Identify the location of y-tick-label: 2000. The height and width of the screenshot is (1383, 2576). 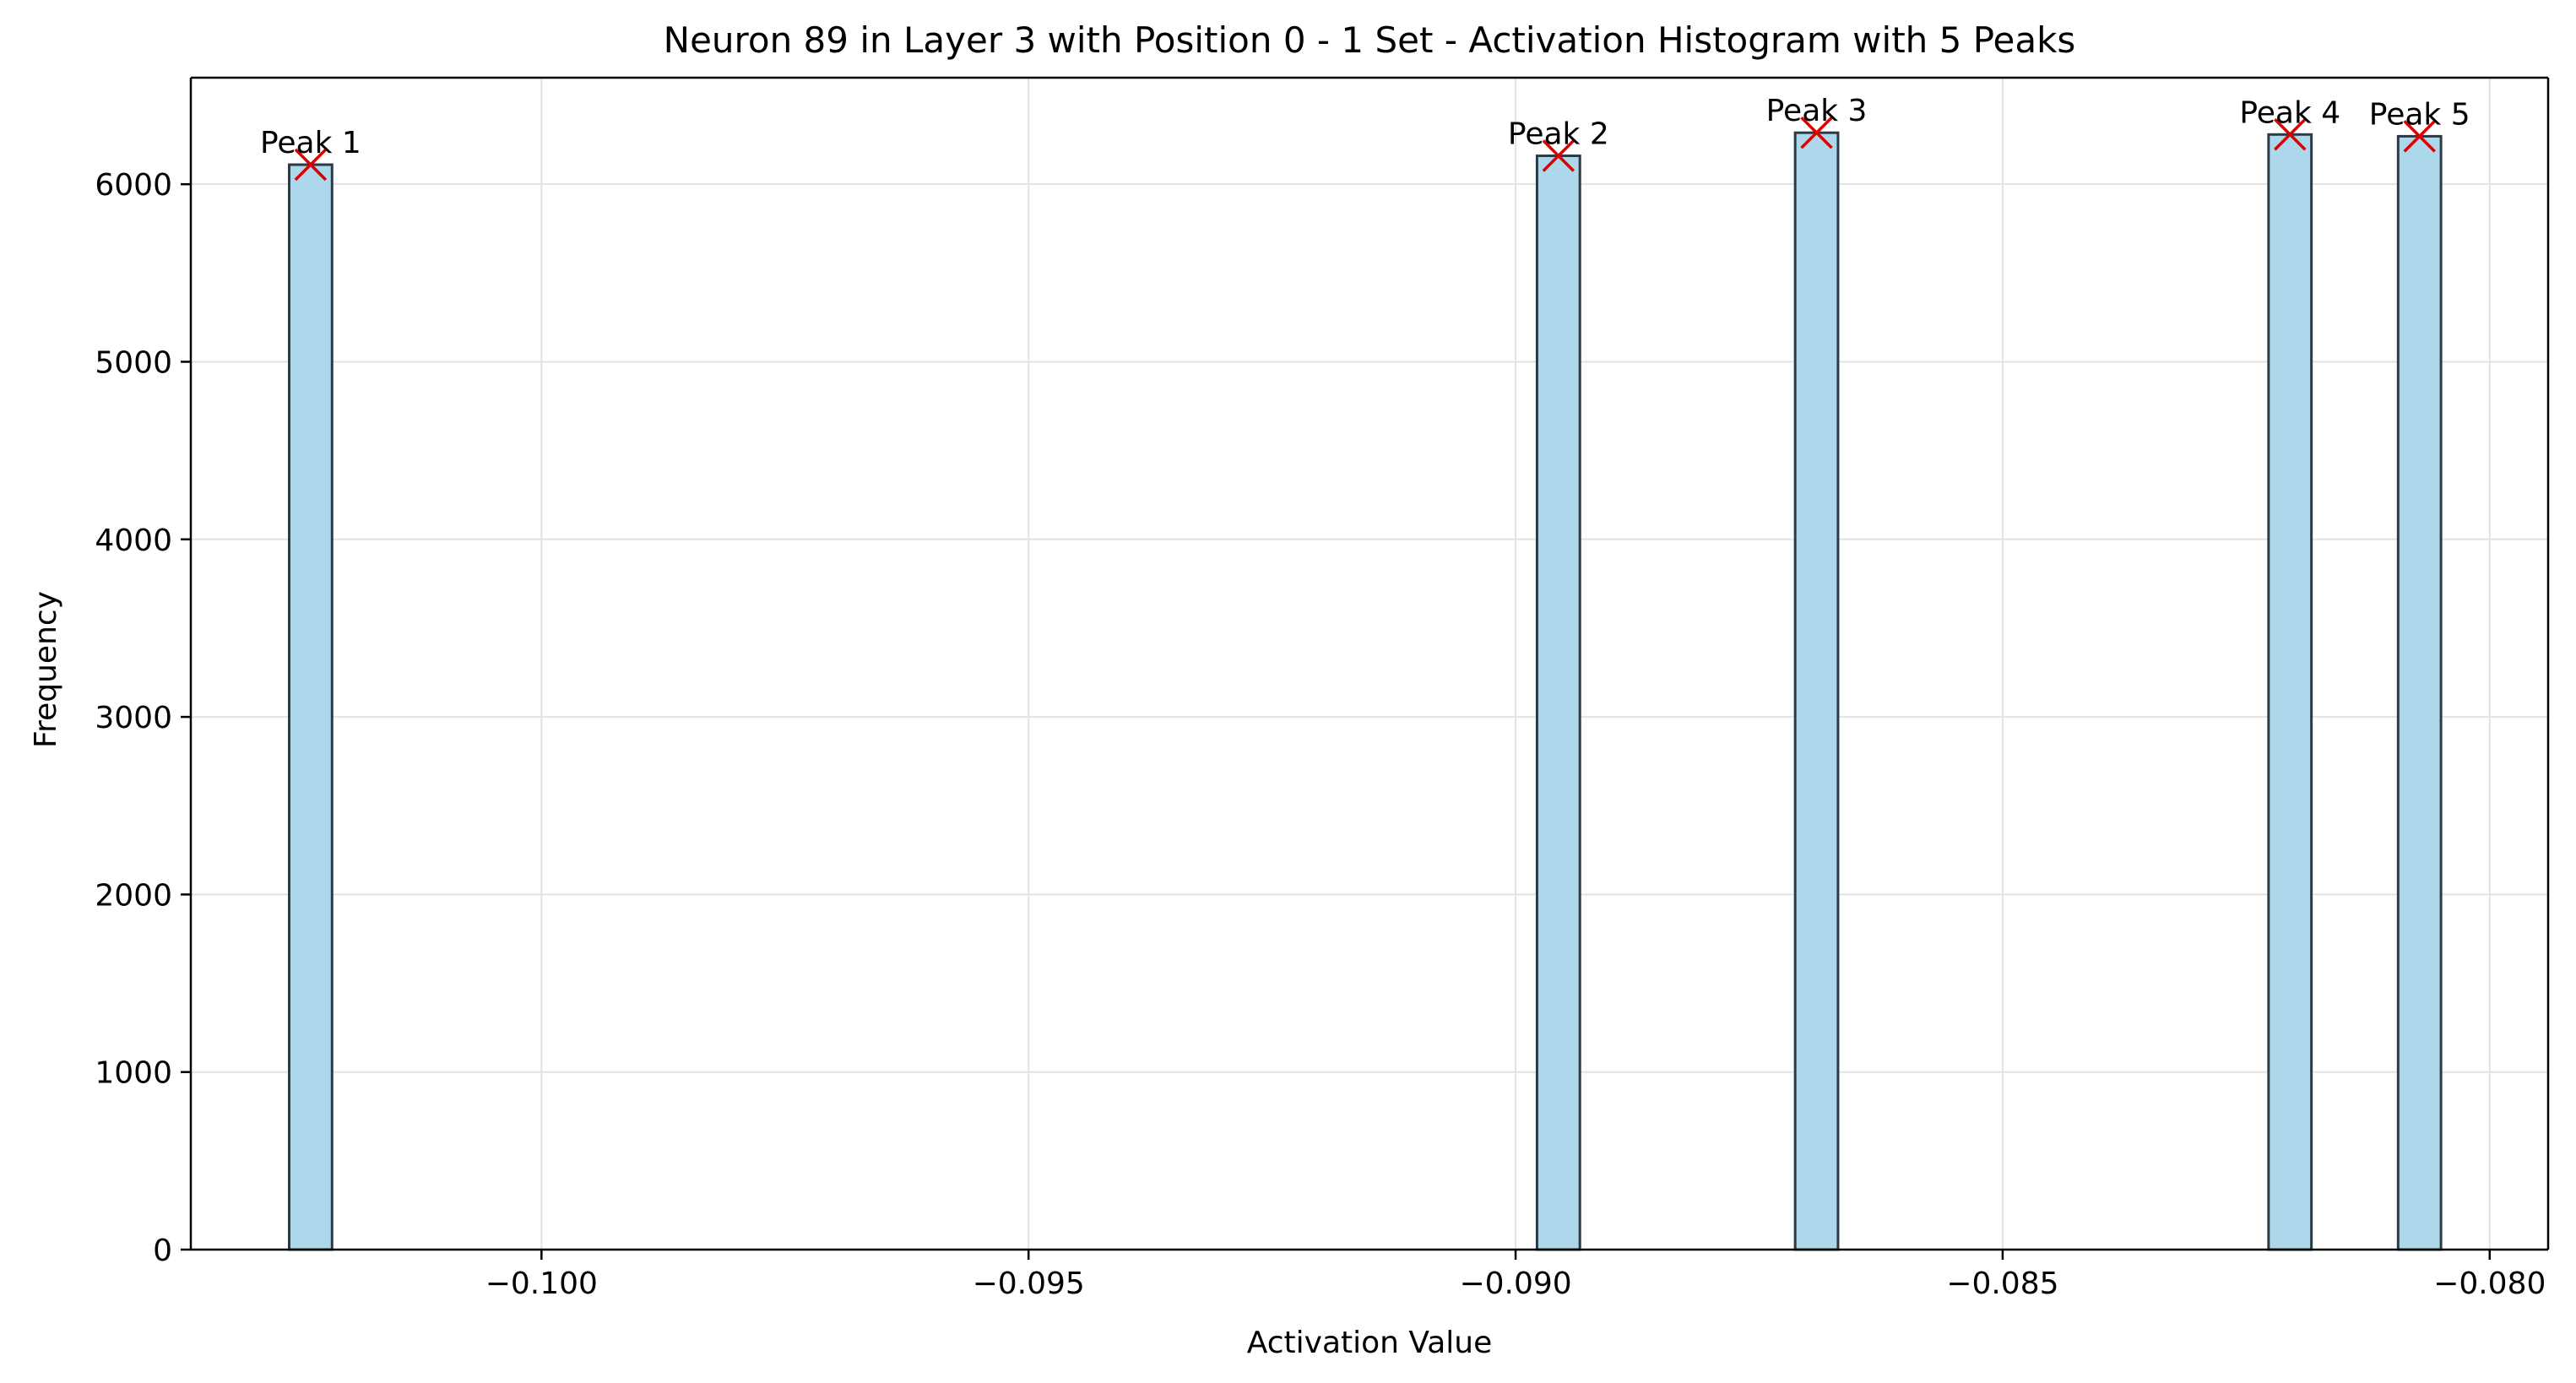
(133, 896).